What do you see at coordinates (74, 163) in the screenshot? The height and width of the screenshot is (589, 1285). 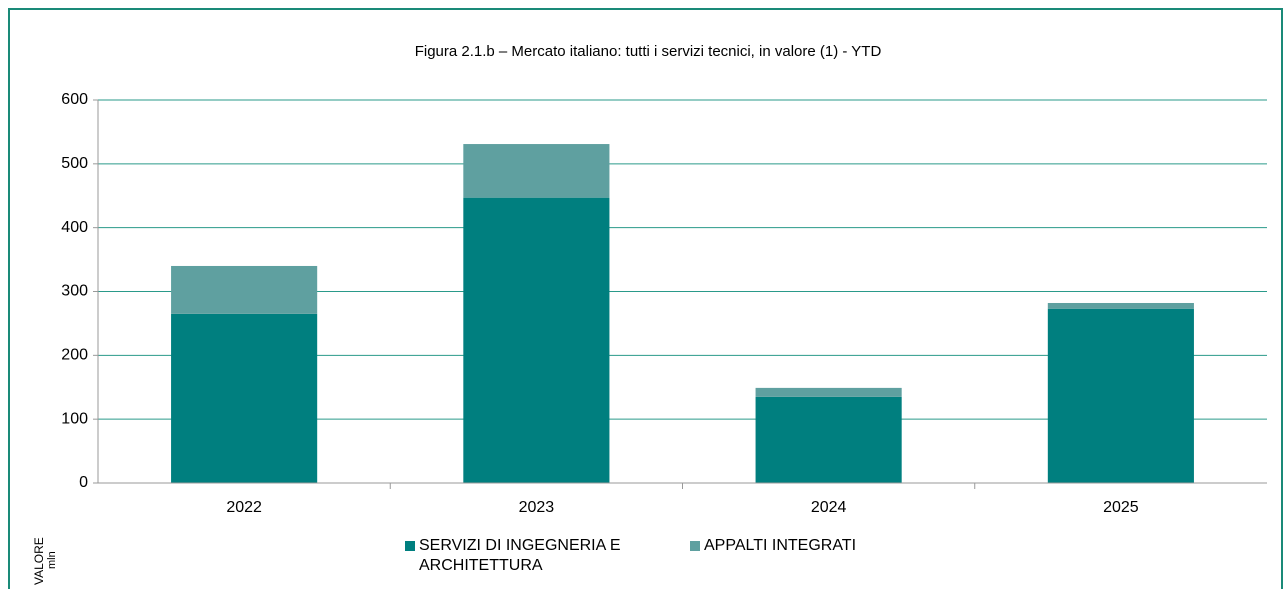 I see `y-tick-label: 500` at bounding box center [74, 163].